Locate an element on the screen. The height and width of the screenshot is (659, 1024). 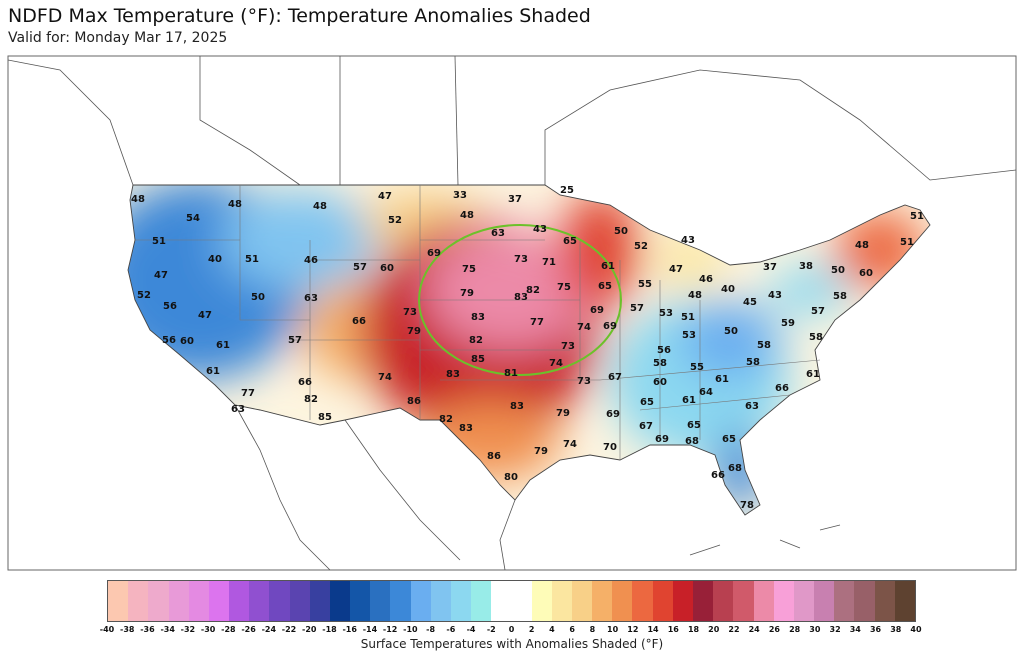
colorbar-tick: 34 is located at coordinates (855, 629).